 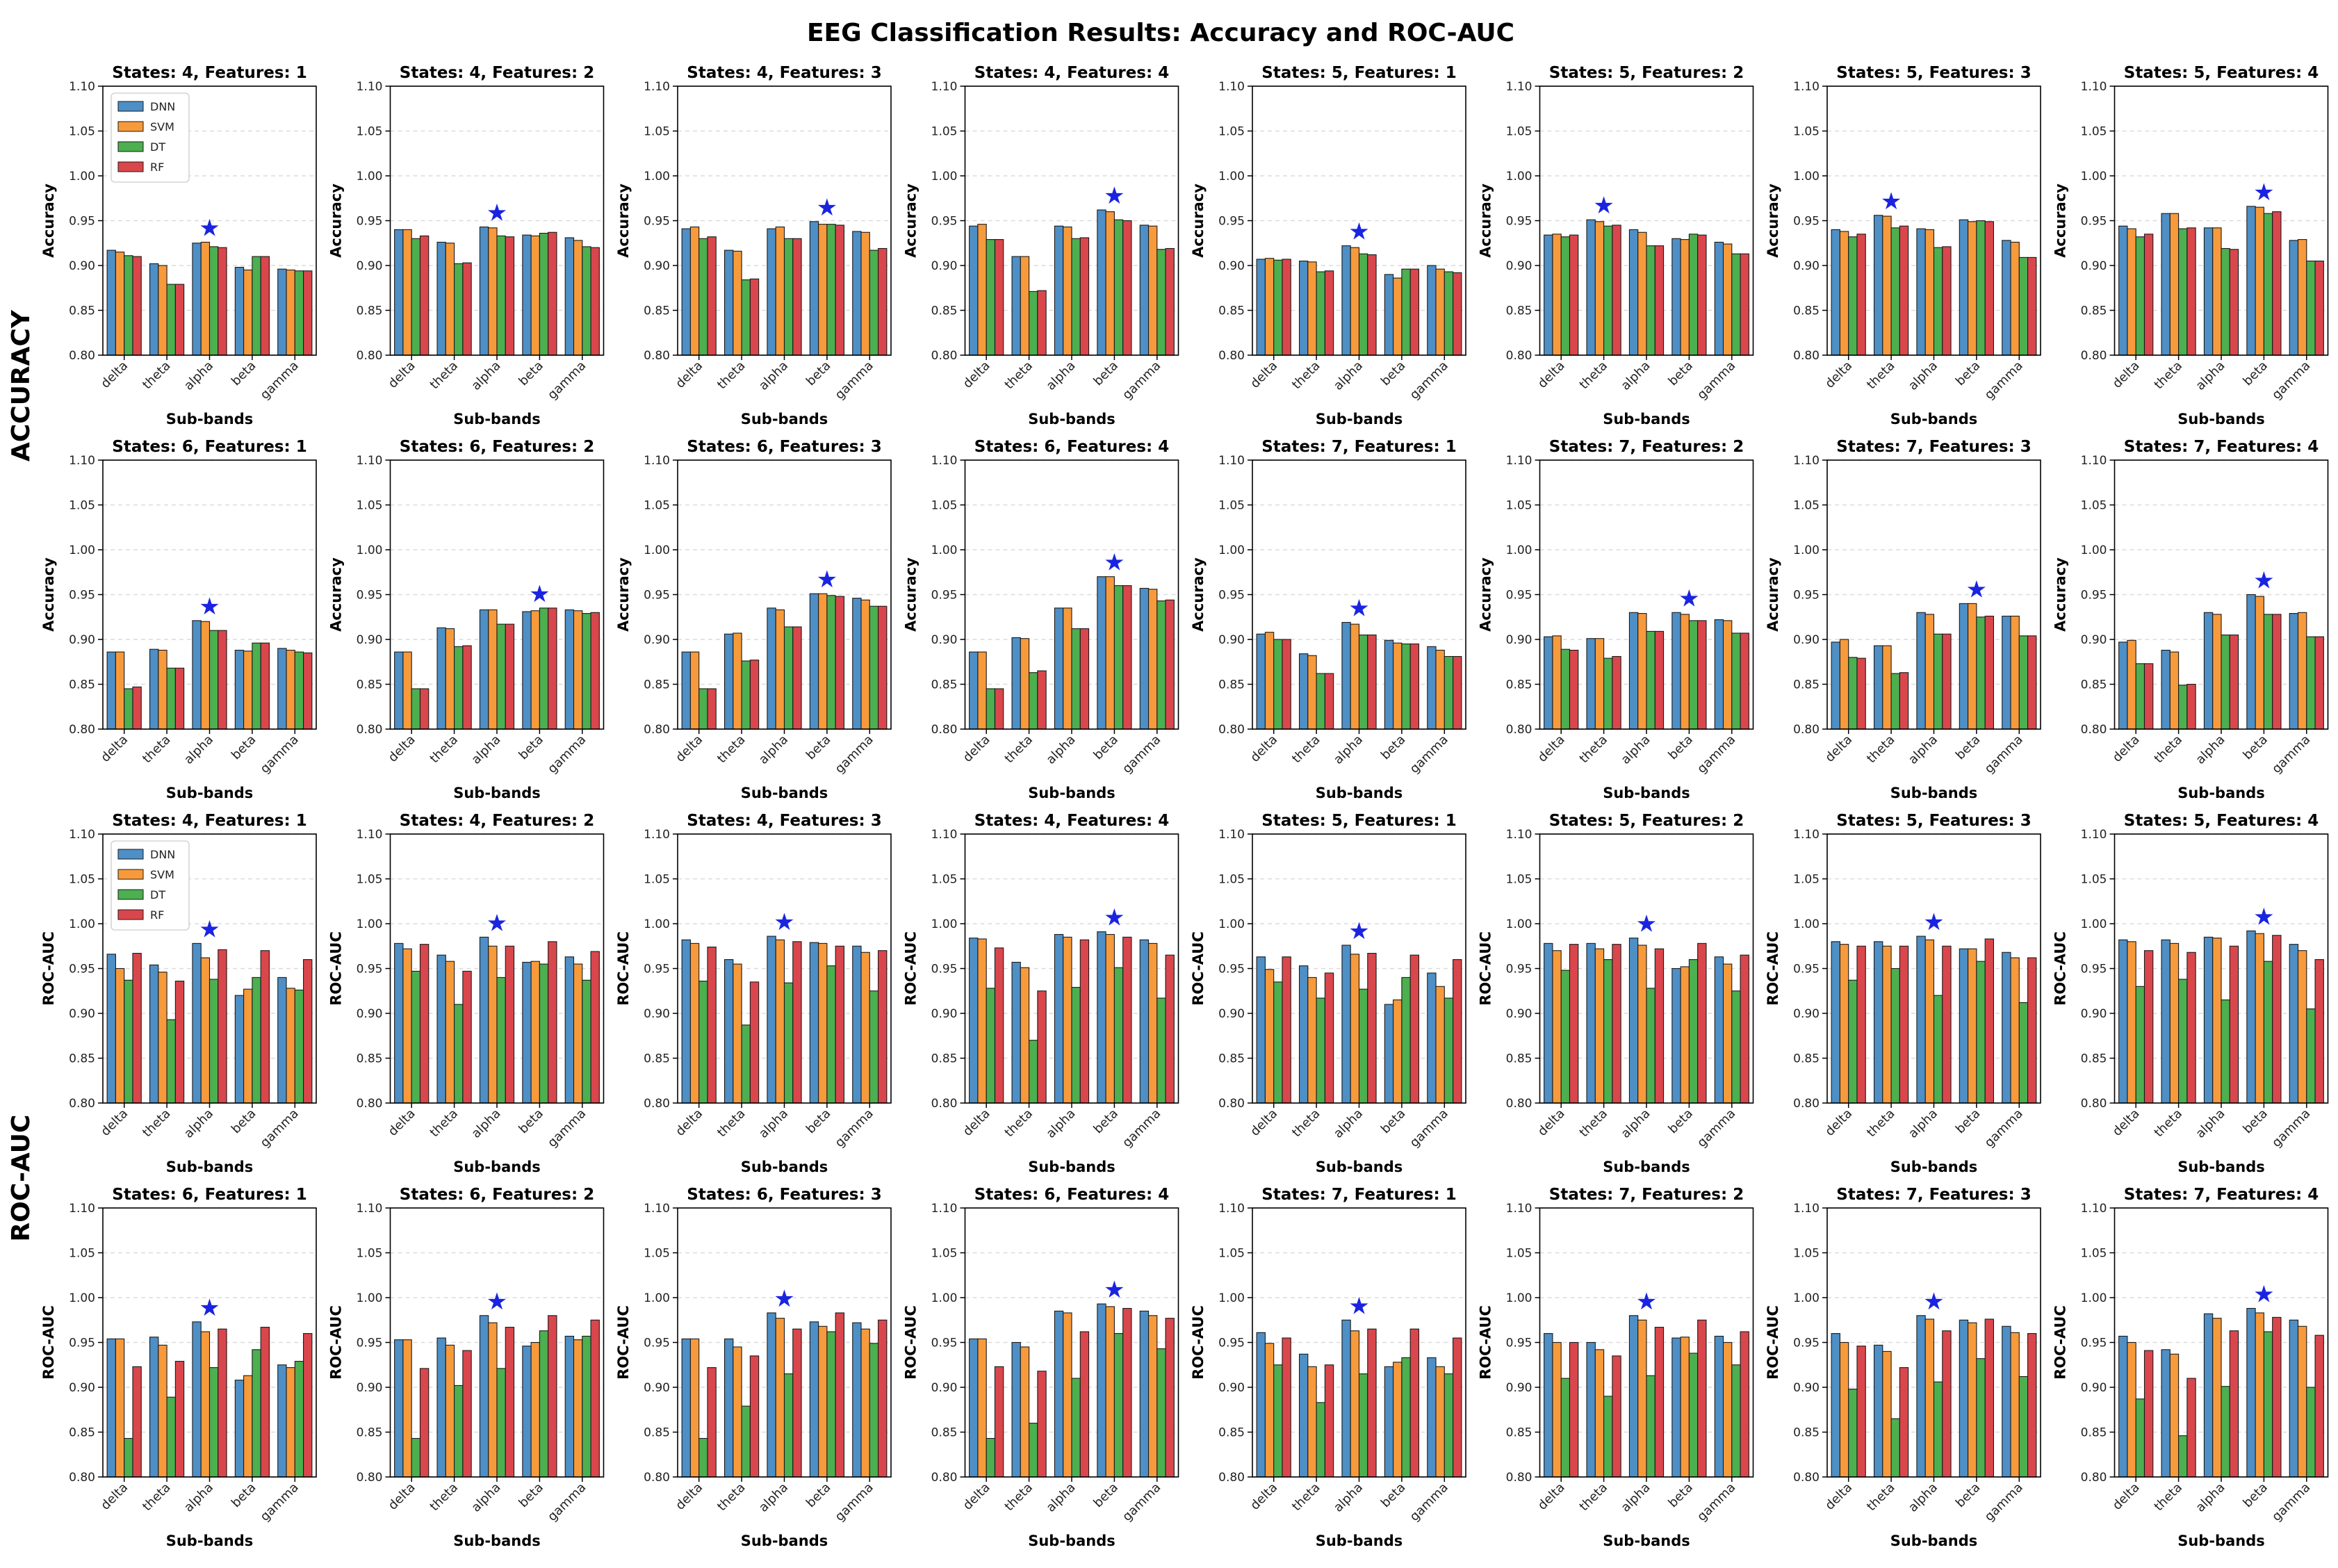 What do you see at coordinates (944, 685) in the screenshot?
I see `y-tick-label: 0.85` at bounding box center [944, 685].